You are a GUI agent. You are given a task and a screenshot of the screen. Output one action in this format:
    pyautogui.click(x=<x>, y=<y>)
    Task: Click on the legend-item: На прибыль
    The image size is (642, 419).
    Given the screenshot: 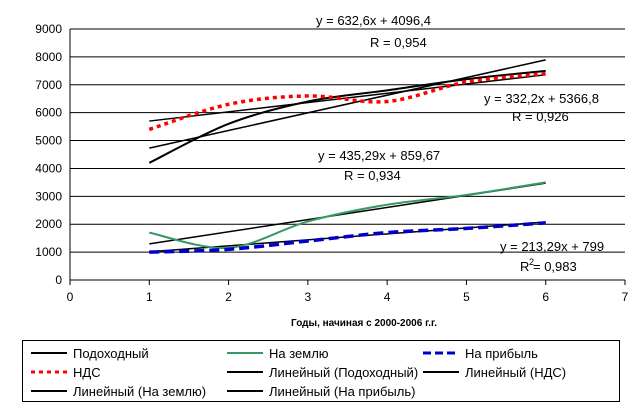 What is the action you would take?
    pyautogui.click(x=479, y=353)
    